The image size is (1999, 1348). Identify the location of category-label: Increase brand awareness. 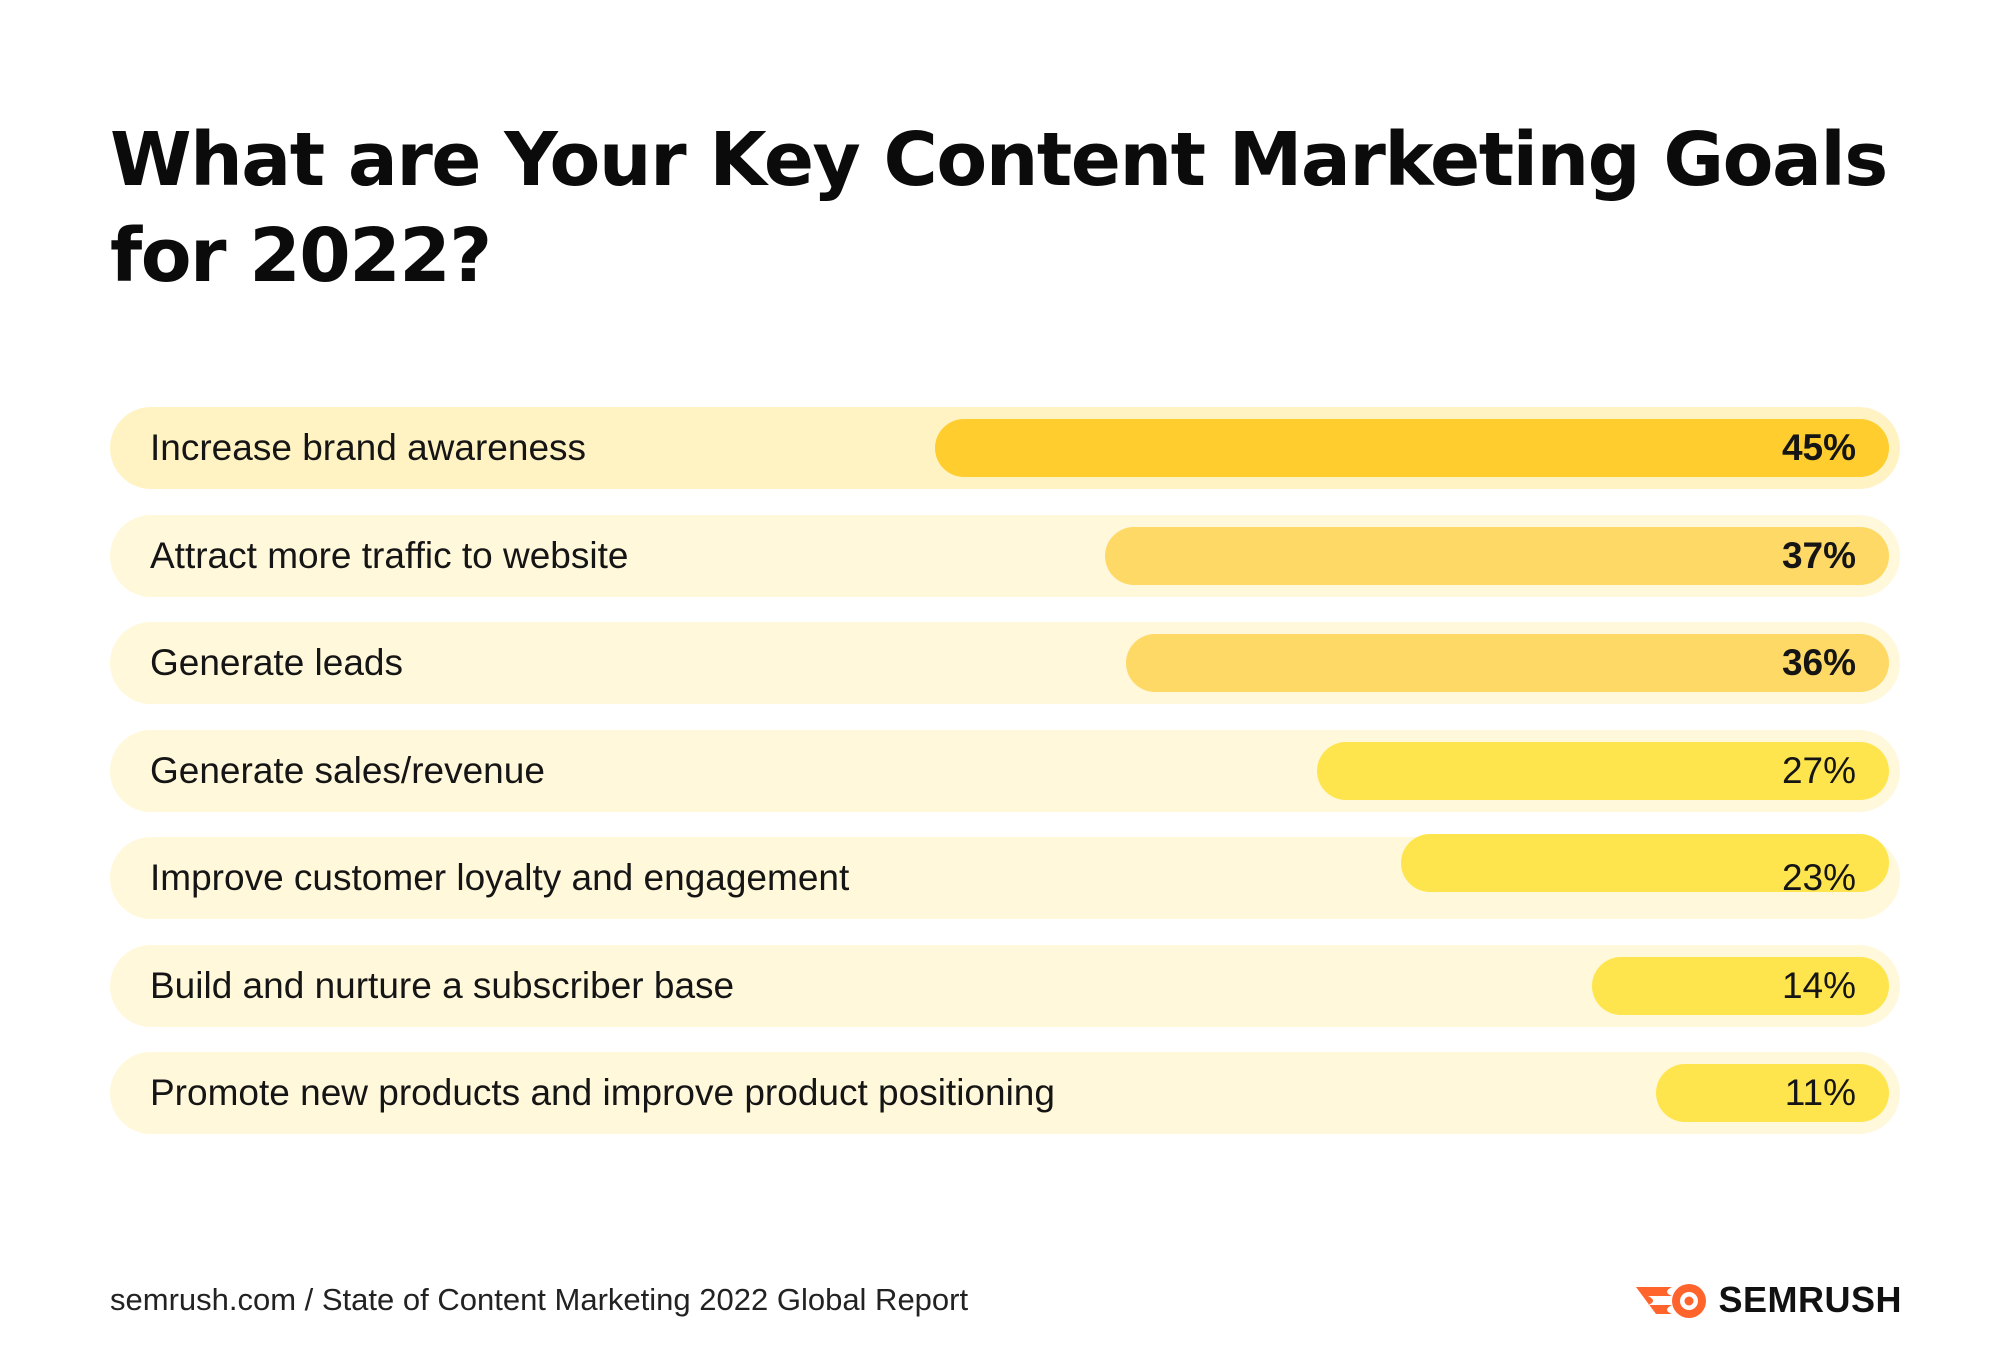
(368, 447).